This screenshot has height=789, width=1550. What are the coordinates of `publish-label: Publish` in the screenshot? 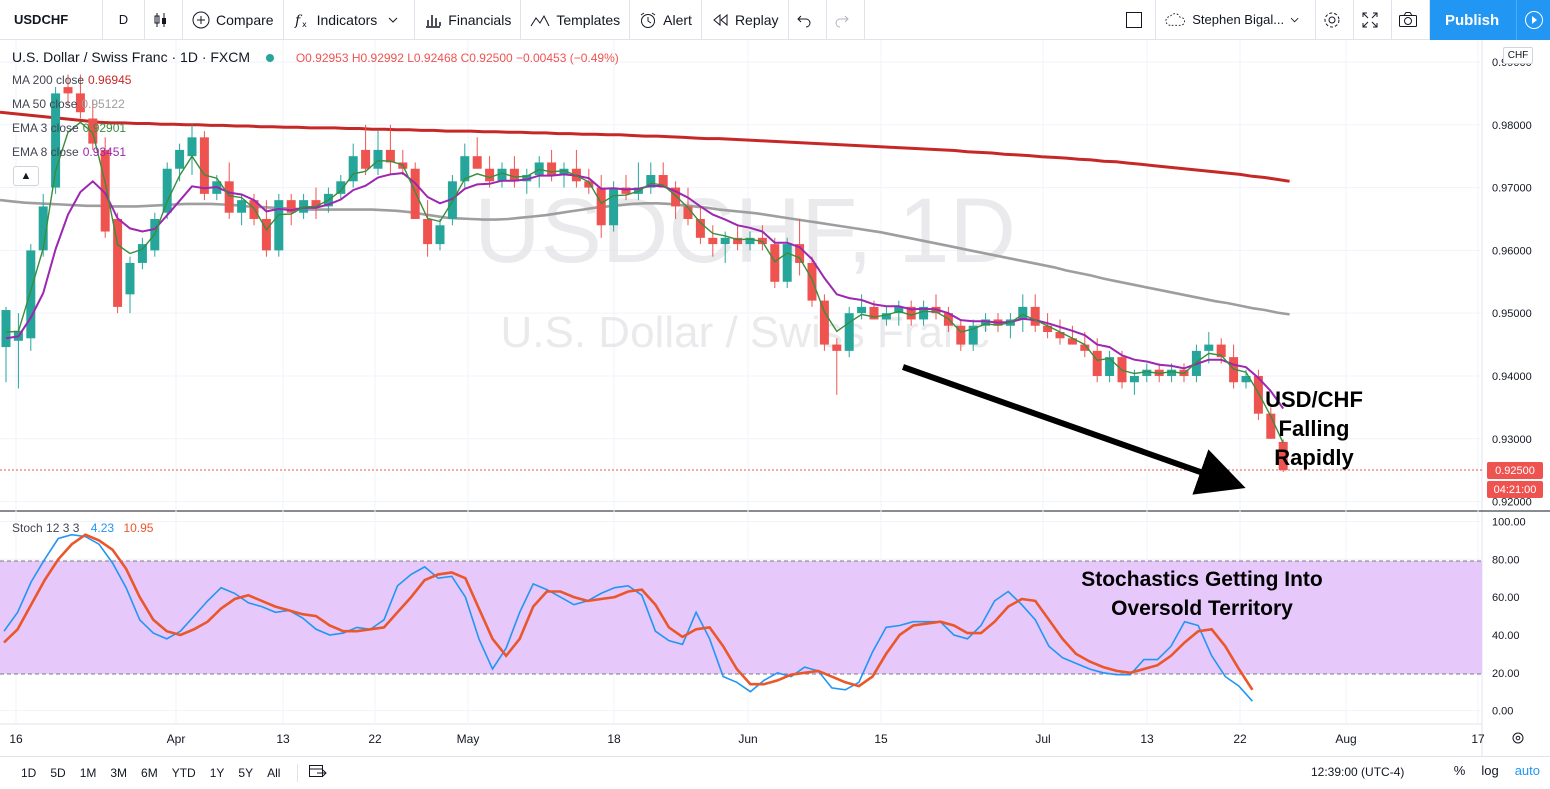 It's located at (1472, 20).